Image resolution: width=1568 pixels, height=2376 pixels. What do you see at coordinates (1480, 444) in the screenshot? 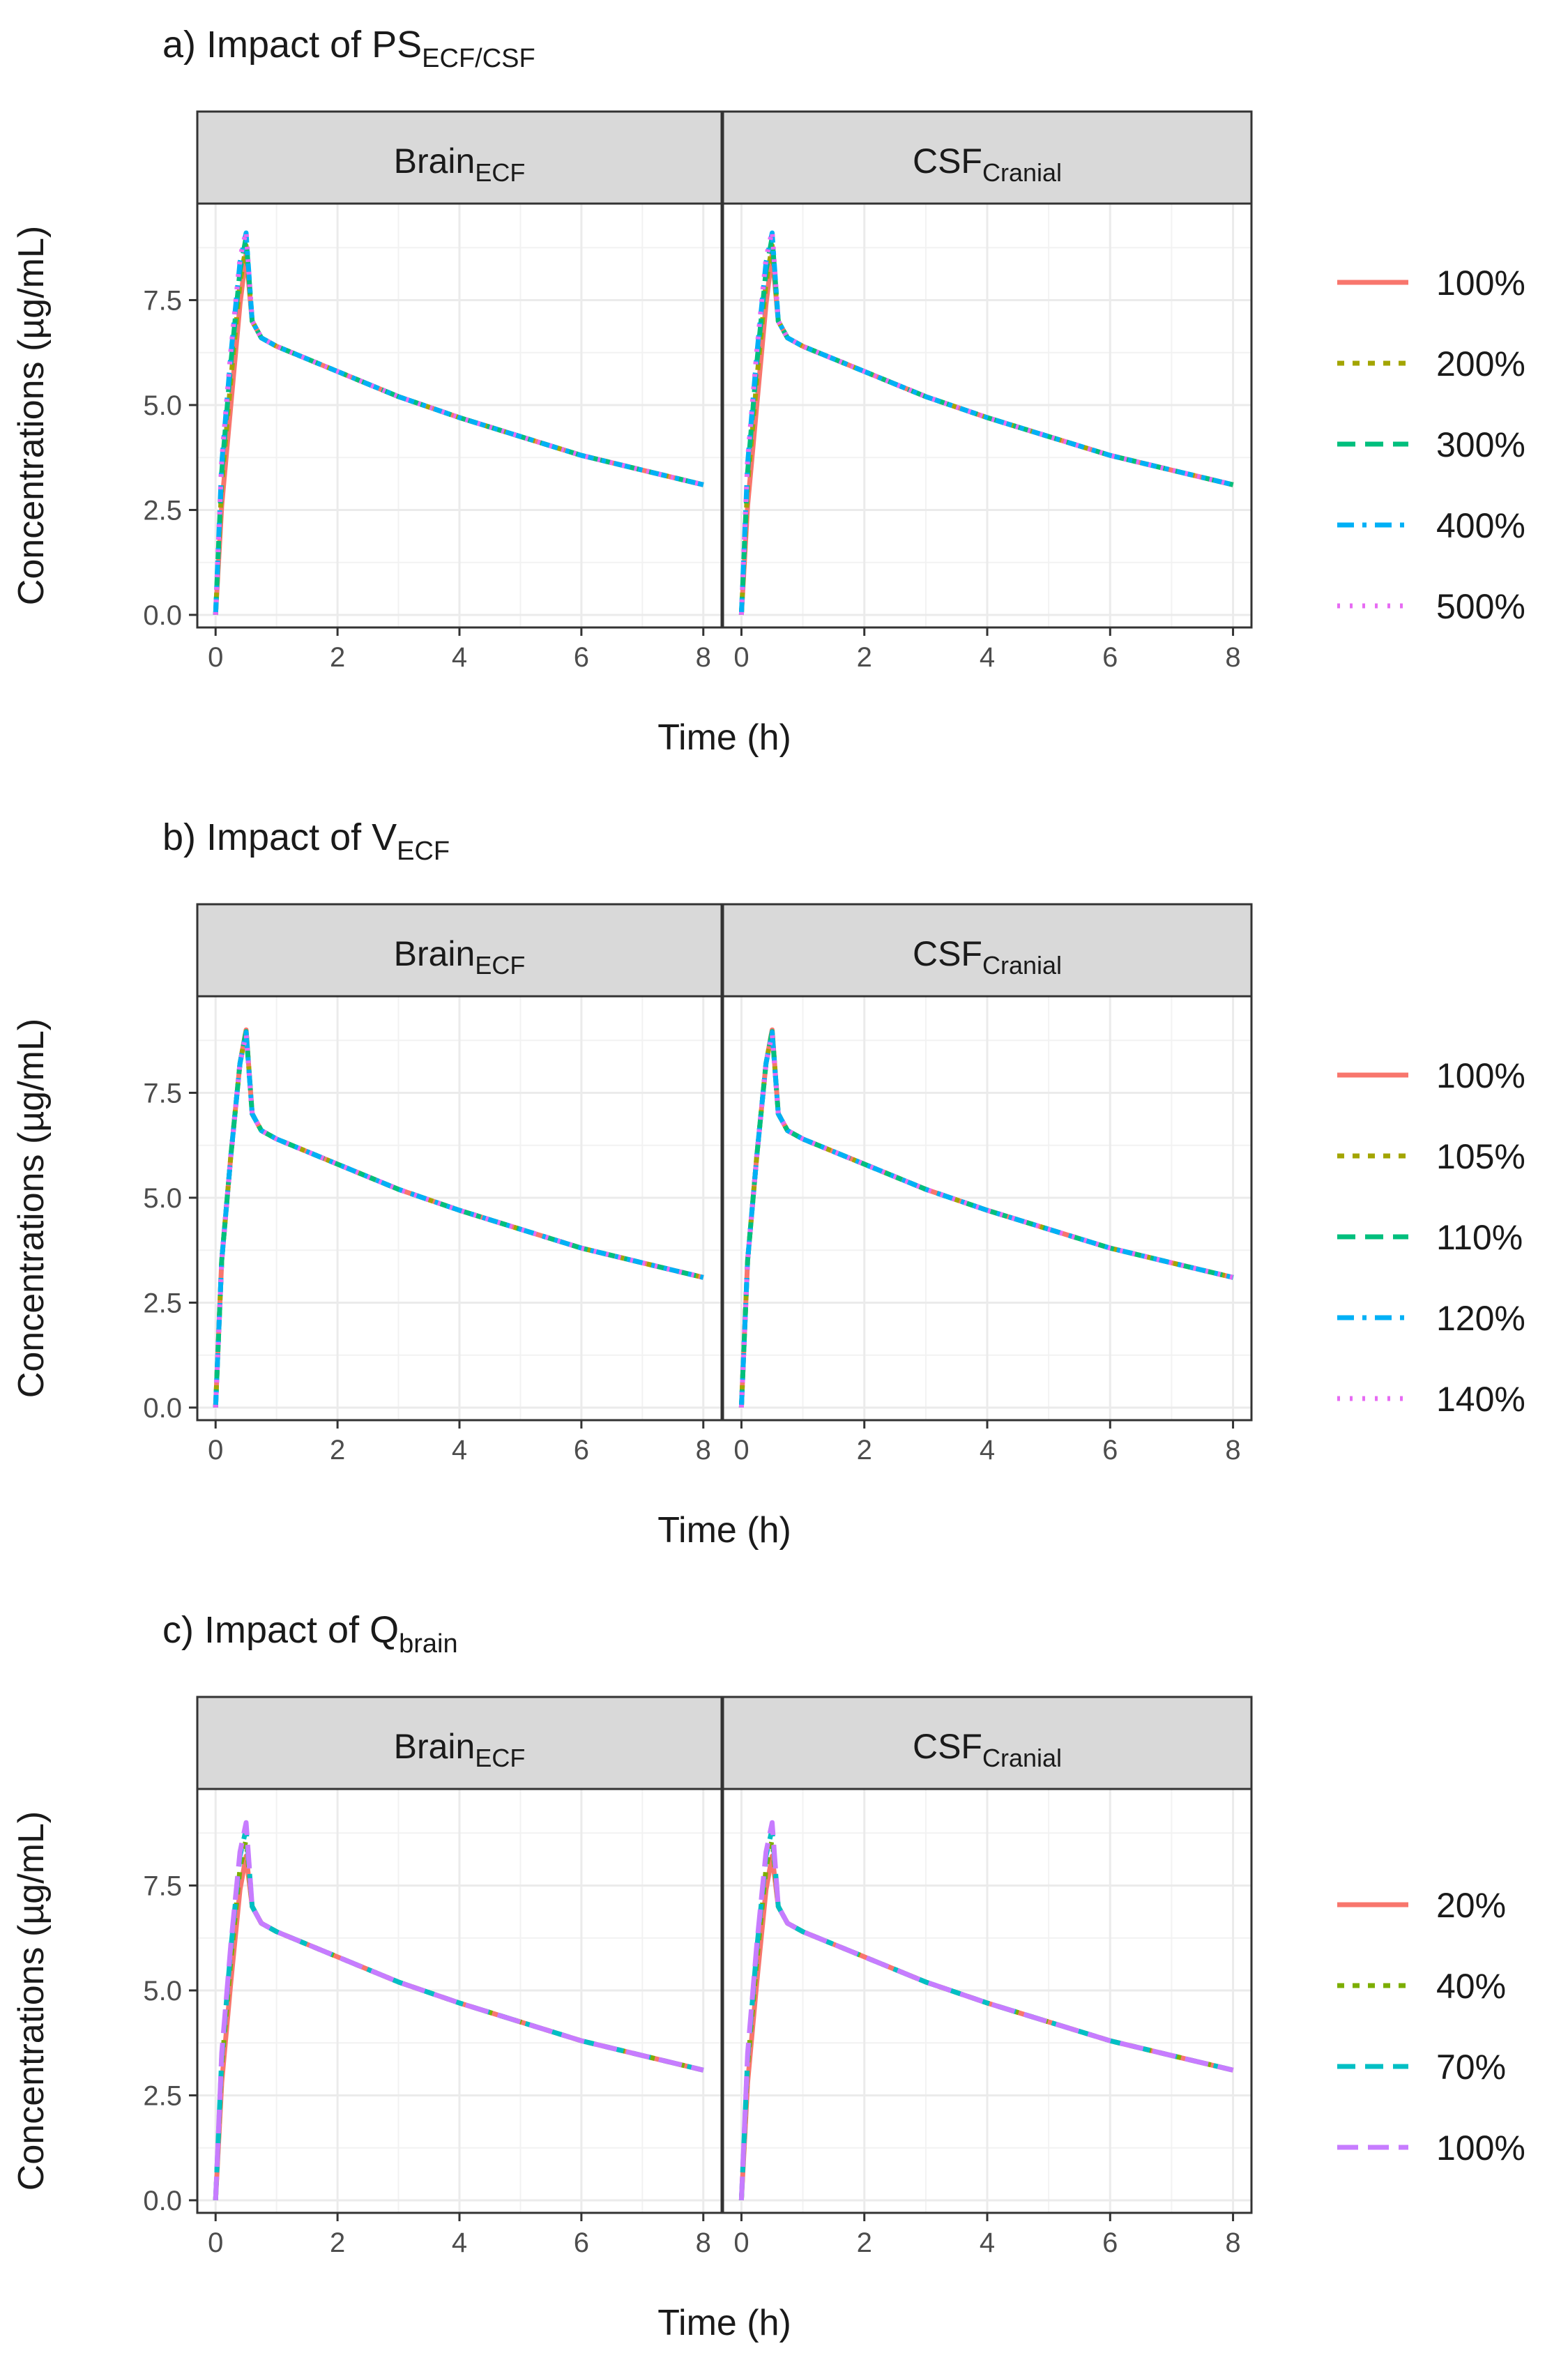
I see `legend-label: 300%` at bounding box center [1480, 444].